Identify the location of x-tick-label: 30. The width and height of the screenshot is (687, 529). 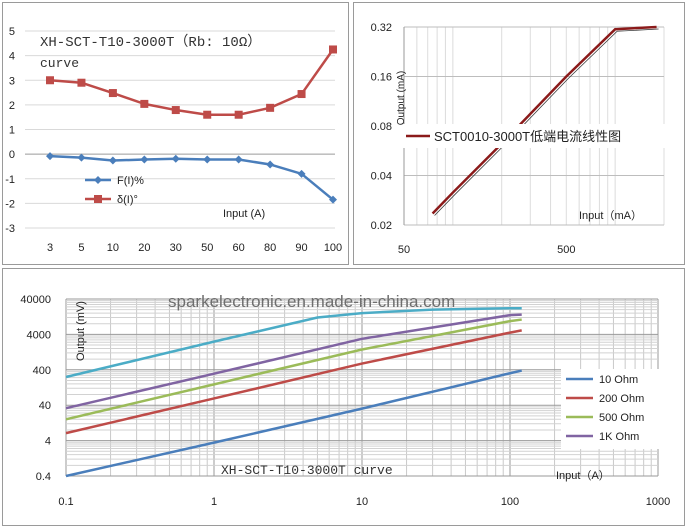
(176, 248).